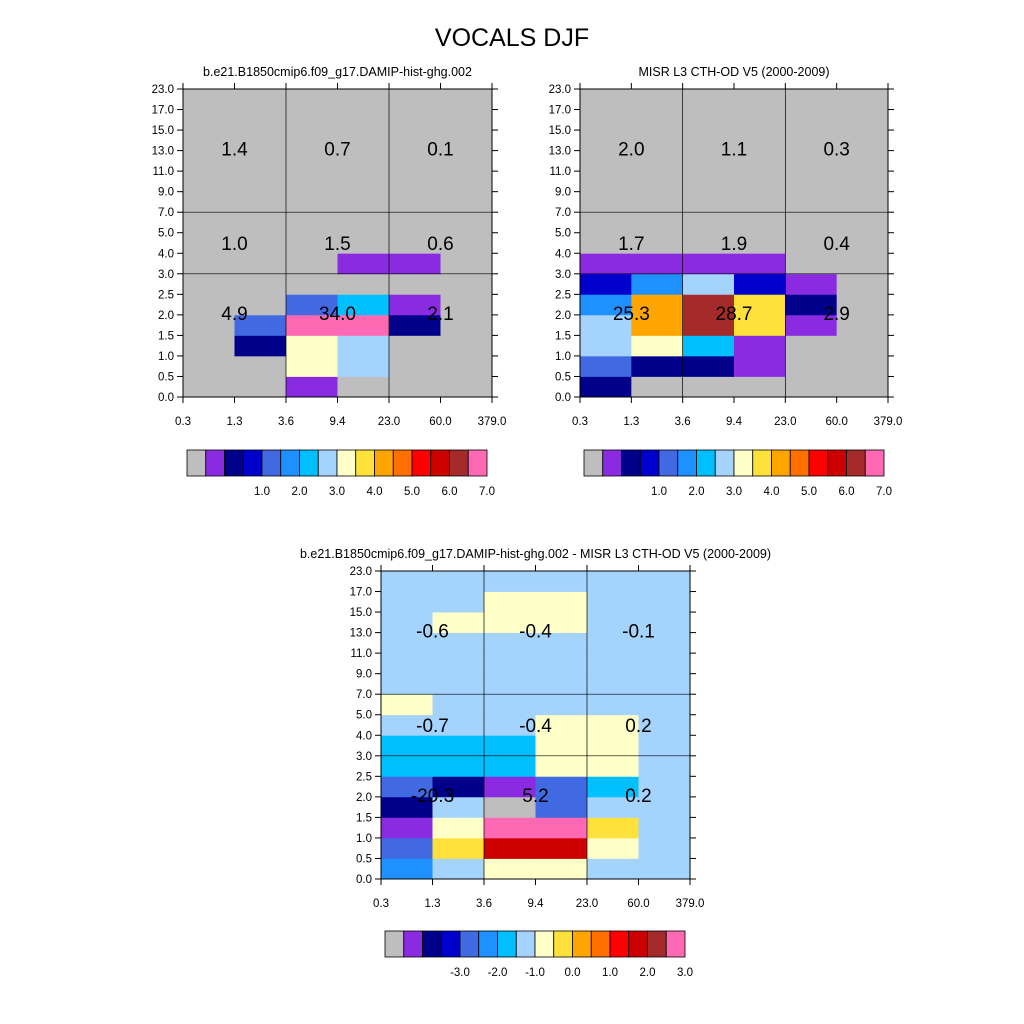  What do you see at coordinates (412, 492) in the screenshot?
I see `model-colorbar-label: 5.0` at bounding box center [412, 492].